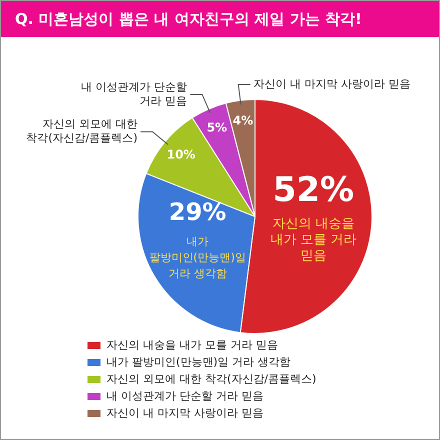  What do you see at coordinates (313, 190) in the screenshot?
I see `data-label: 52%` at bounding box center [313, 190].